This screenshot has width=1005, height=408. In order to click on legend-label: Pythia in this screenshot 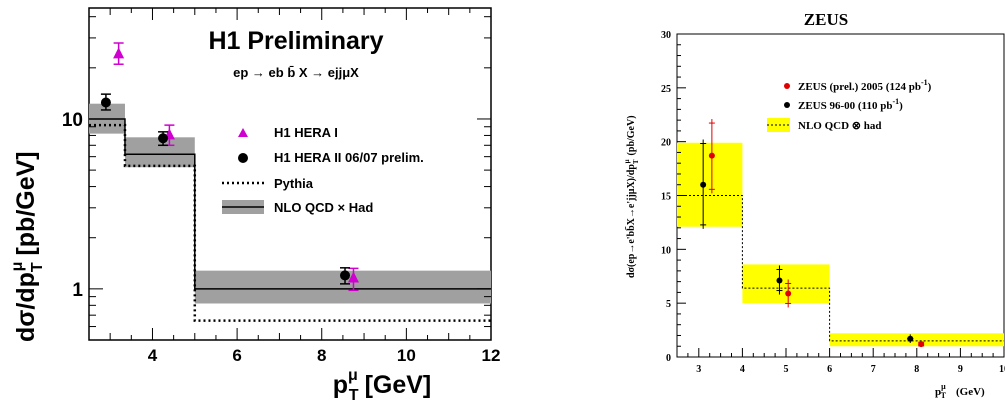, I will do `click(294, 183)`.